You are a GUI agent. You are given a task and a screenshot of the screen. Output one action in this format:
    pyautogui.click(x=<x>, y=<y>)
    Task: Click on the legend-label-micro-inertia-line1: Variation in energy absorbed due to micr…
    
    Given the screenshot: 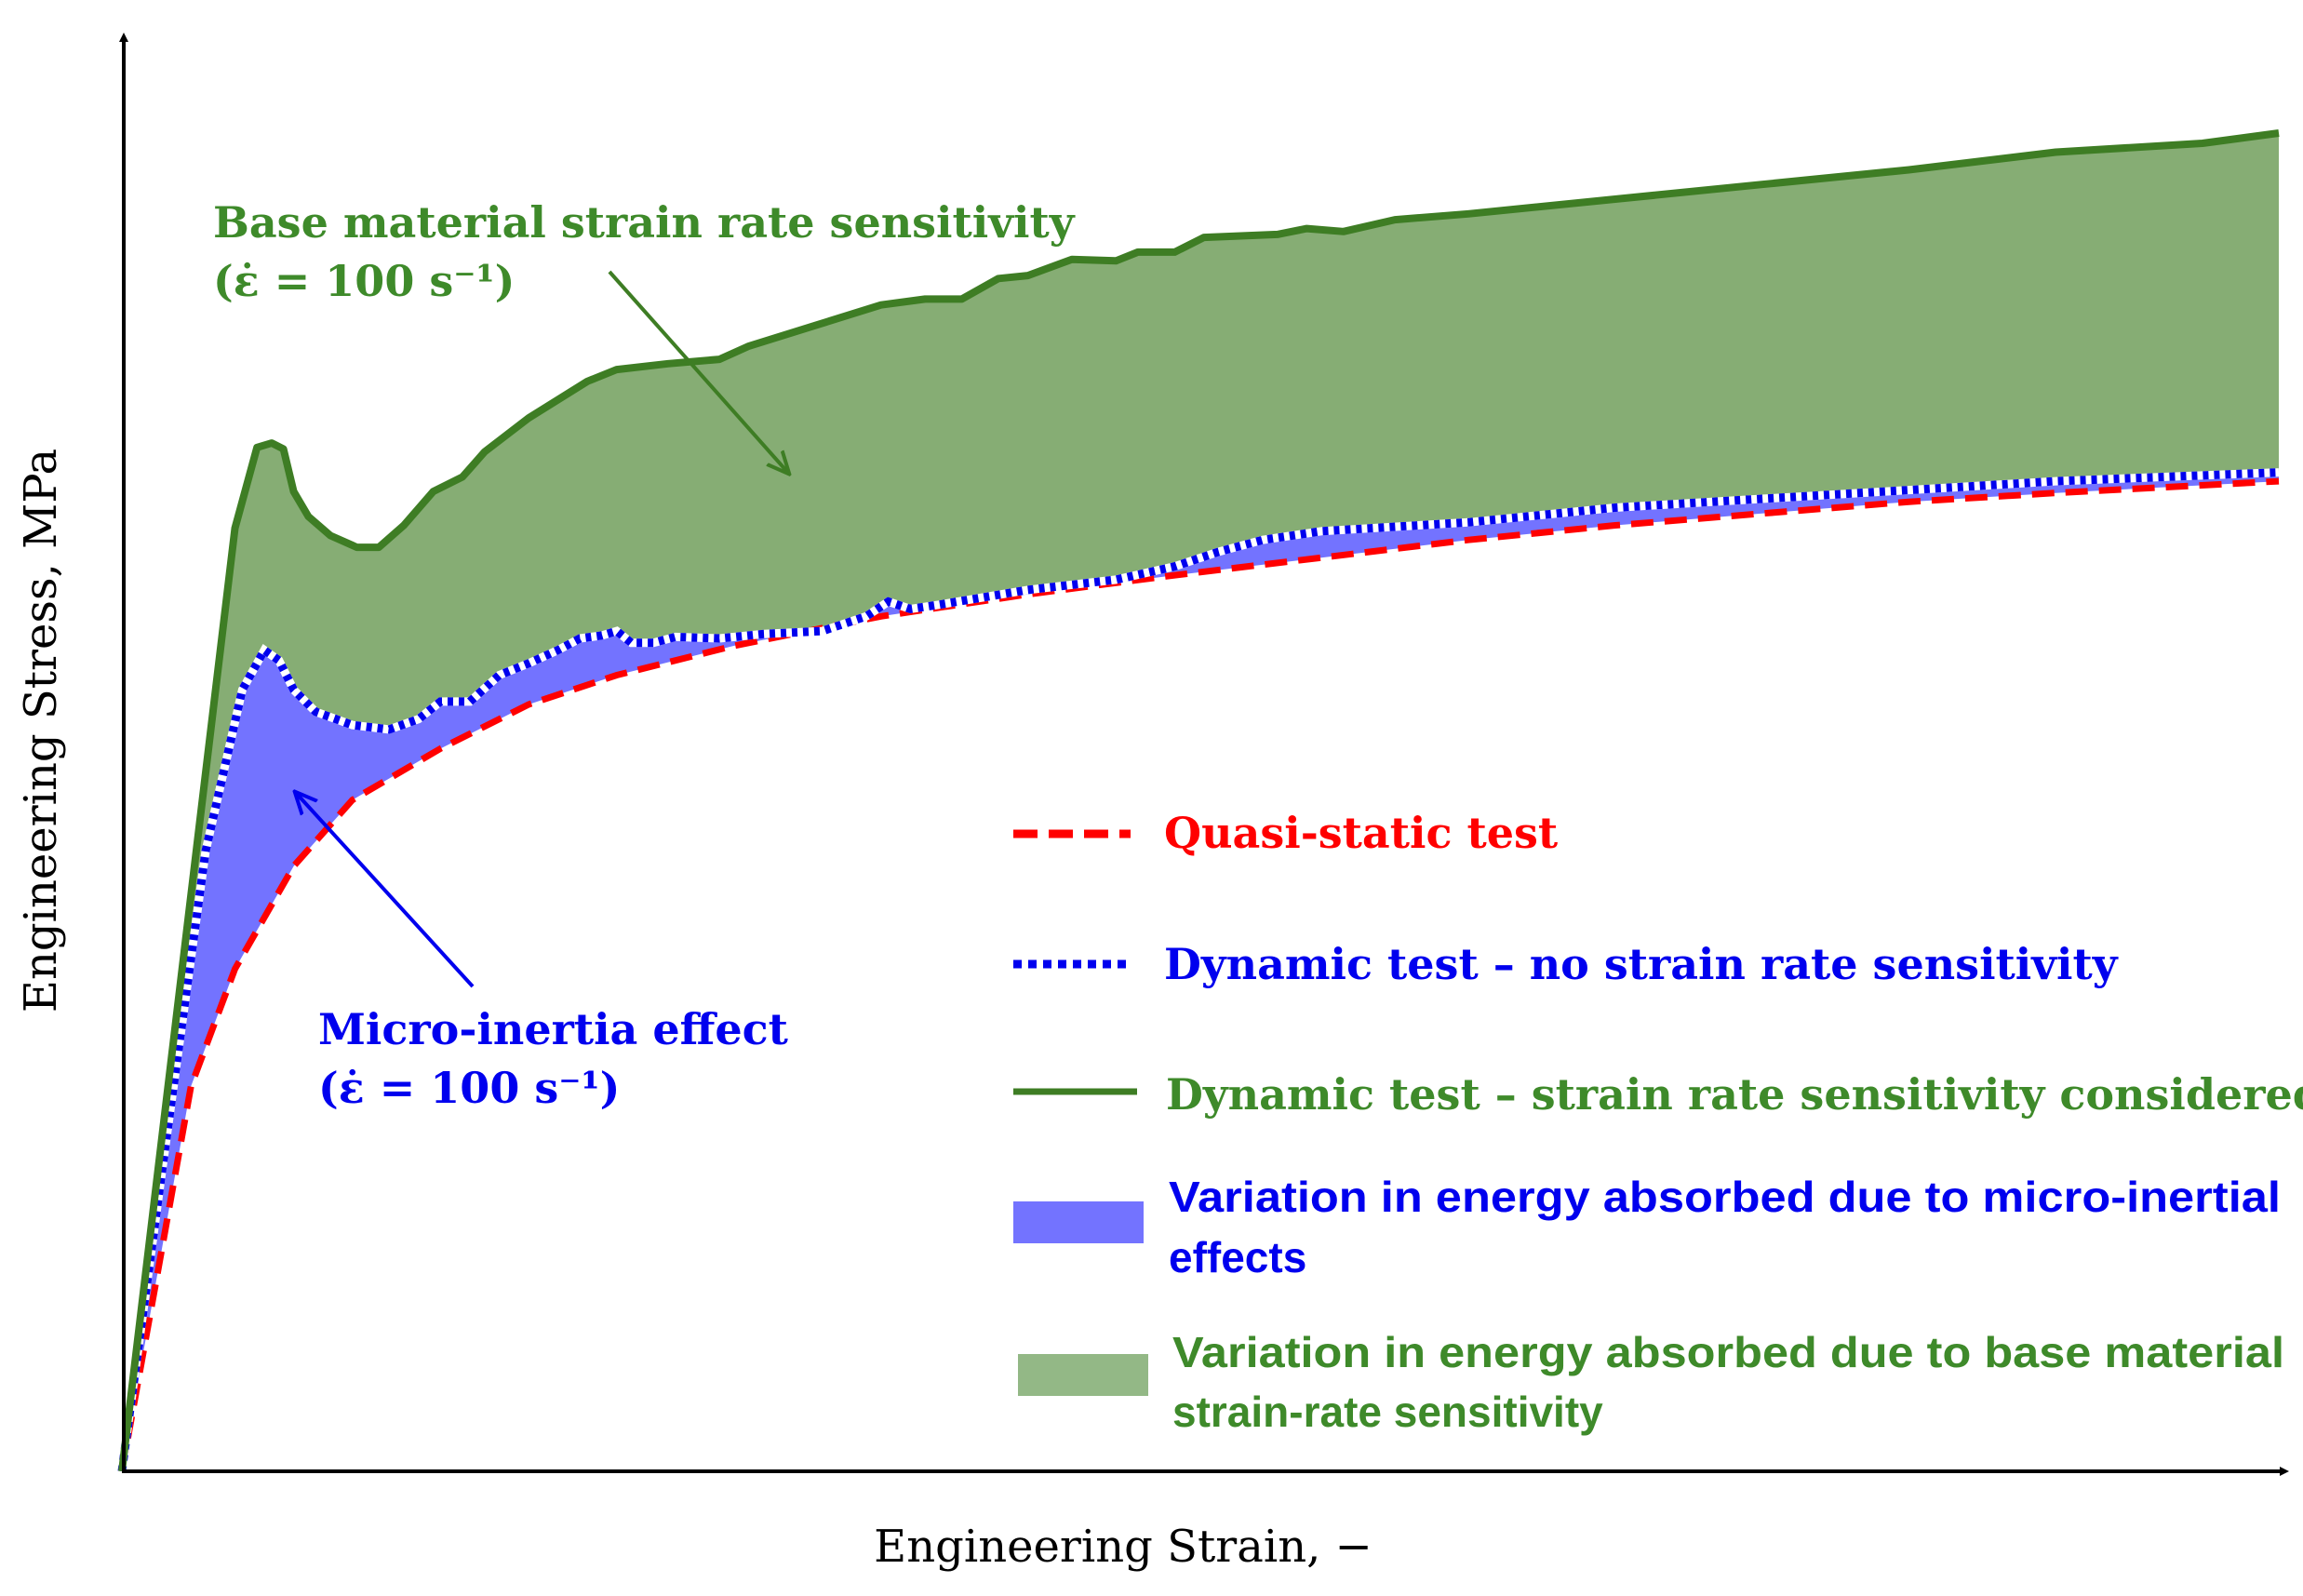 What is the action you would take?
    pyautogui.click(x=1725, y=1197)
    